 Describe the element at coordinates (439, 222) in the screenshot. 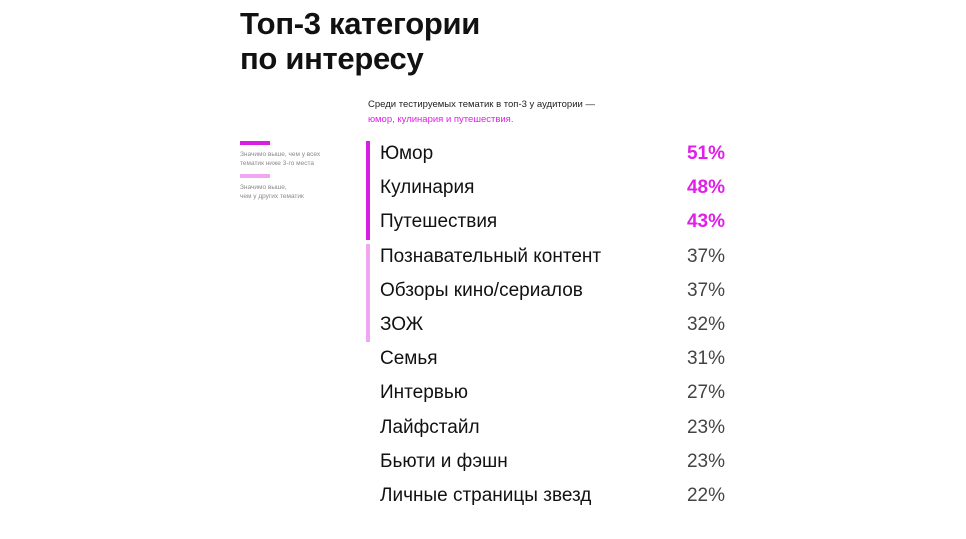

I see `category-label: Путешествия` at that location.